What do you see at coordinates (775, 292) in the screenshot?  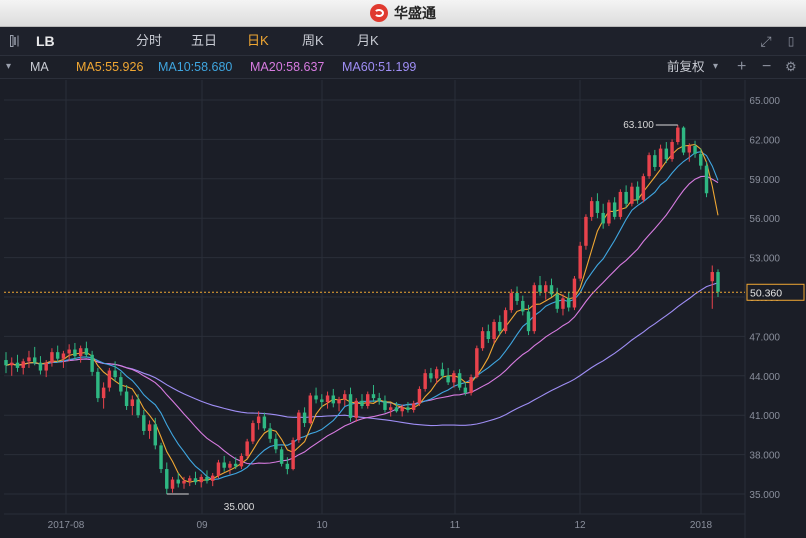 I see `last-price-box` at bounding box center [775, 292].